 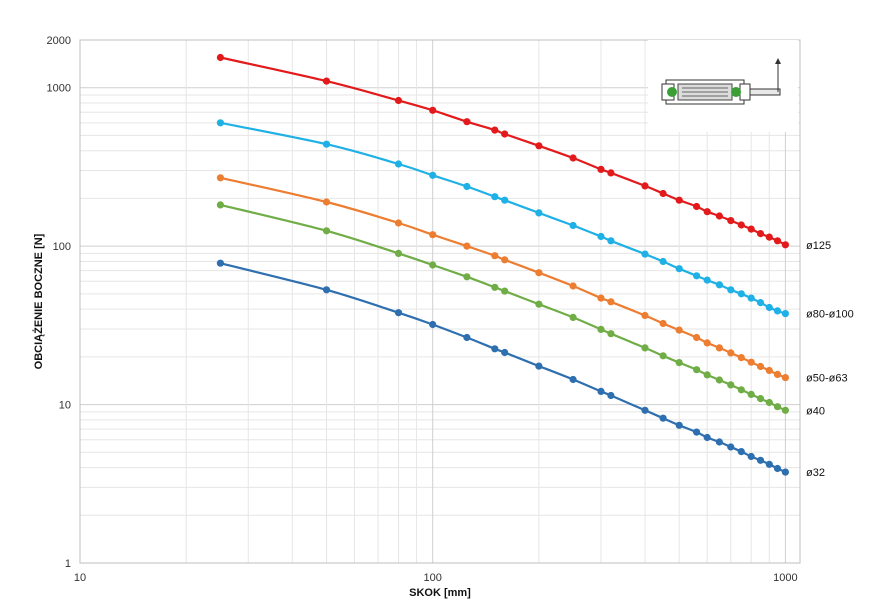 What do you see at coordinates (59, 41) in the screenshot?
I see `y-tick-label: 2000` at bounding box center [59, 41].